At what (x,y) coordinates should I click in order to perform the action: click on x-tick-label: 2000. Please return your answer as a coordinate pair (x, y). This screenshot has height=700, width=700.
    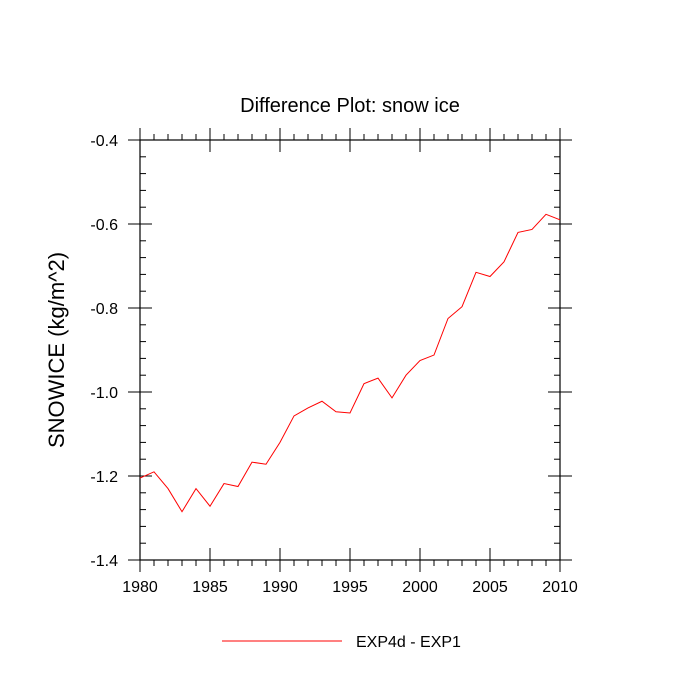
    Looking at the image, I should click on (420, 587).